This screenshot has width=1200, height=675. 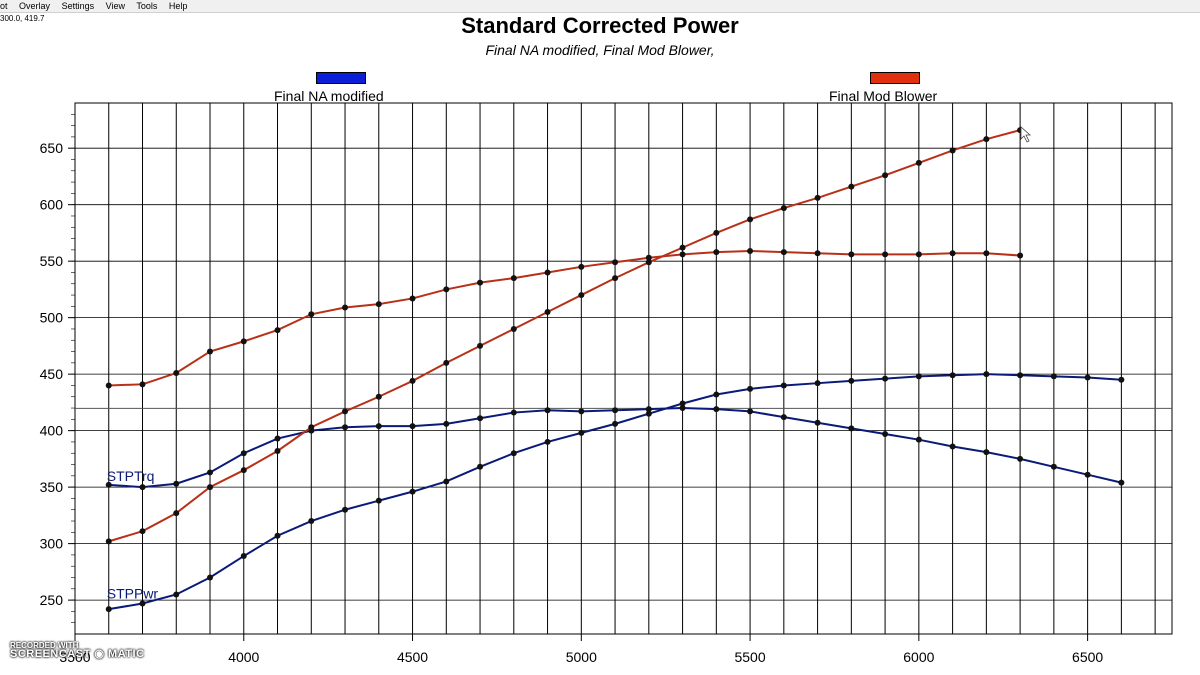 What do you see at coordinates (78, 6) in the screenshot?
I see `menu-item-settings: Settings` at bounding box center [78, 6].